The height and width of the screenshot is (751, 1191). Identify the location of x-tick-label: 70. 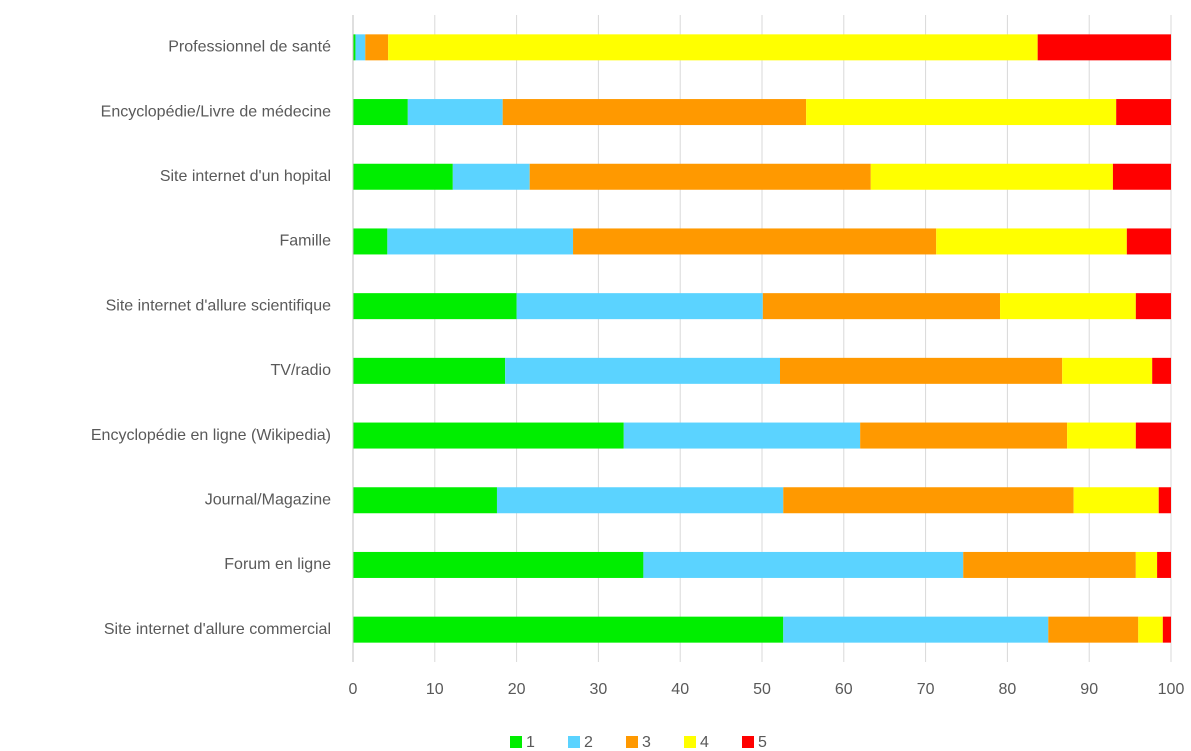
(926, 689).